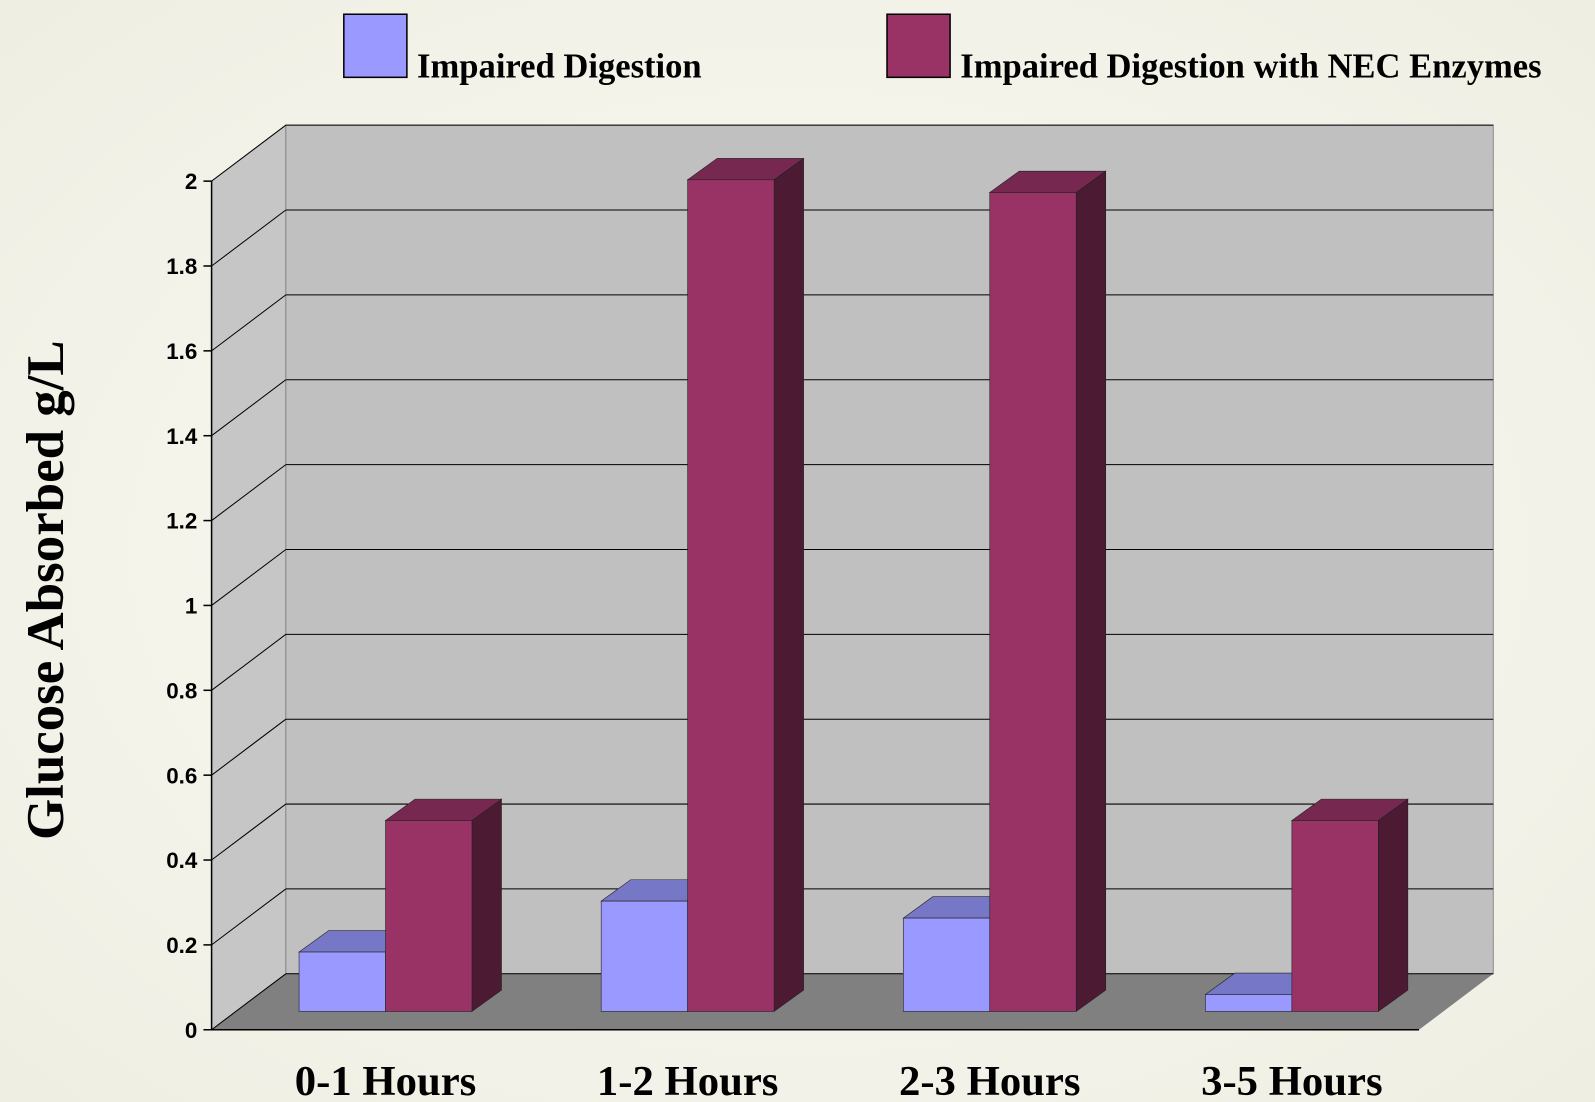  What do you see at coordinates (181, 775) in the screenshot?
I see `y-tick-label: 0.6` at bounding box center [181, 775].